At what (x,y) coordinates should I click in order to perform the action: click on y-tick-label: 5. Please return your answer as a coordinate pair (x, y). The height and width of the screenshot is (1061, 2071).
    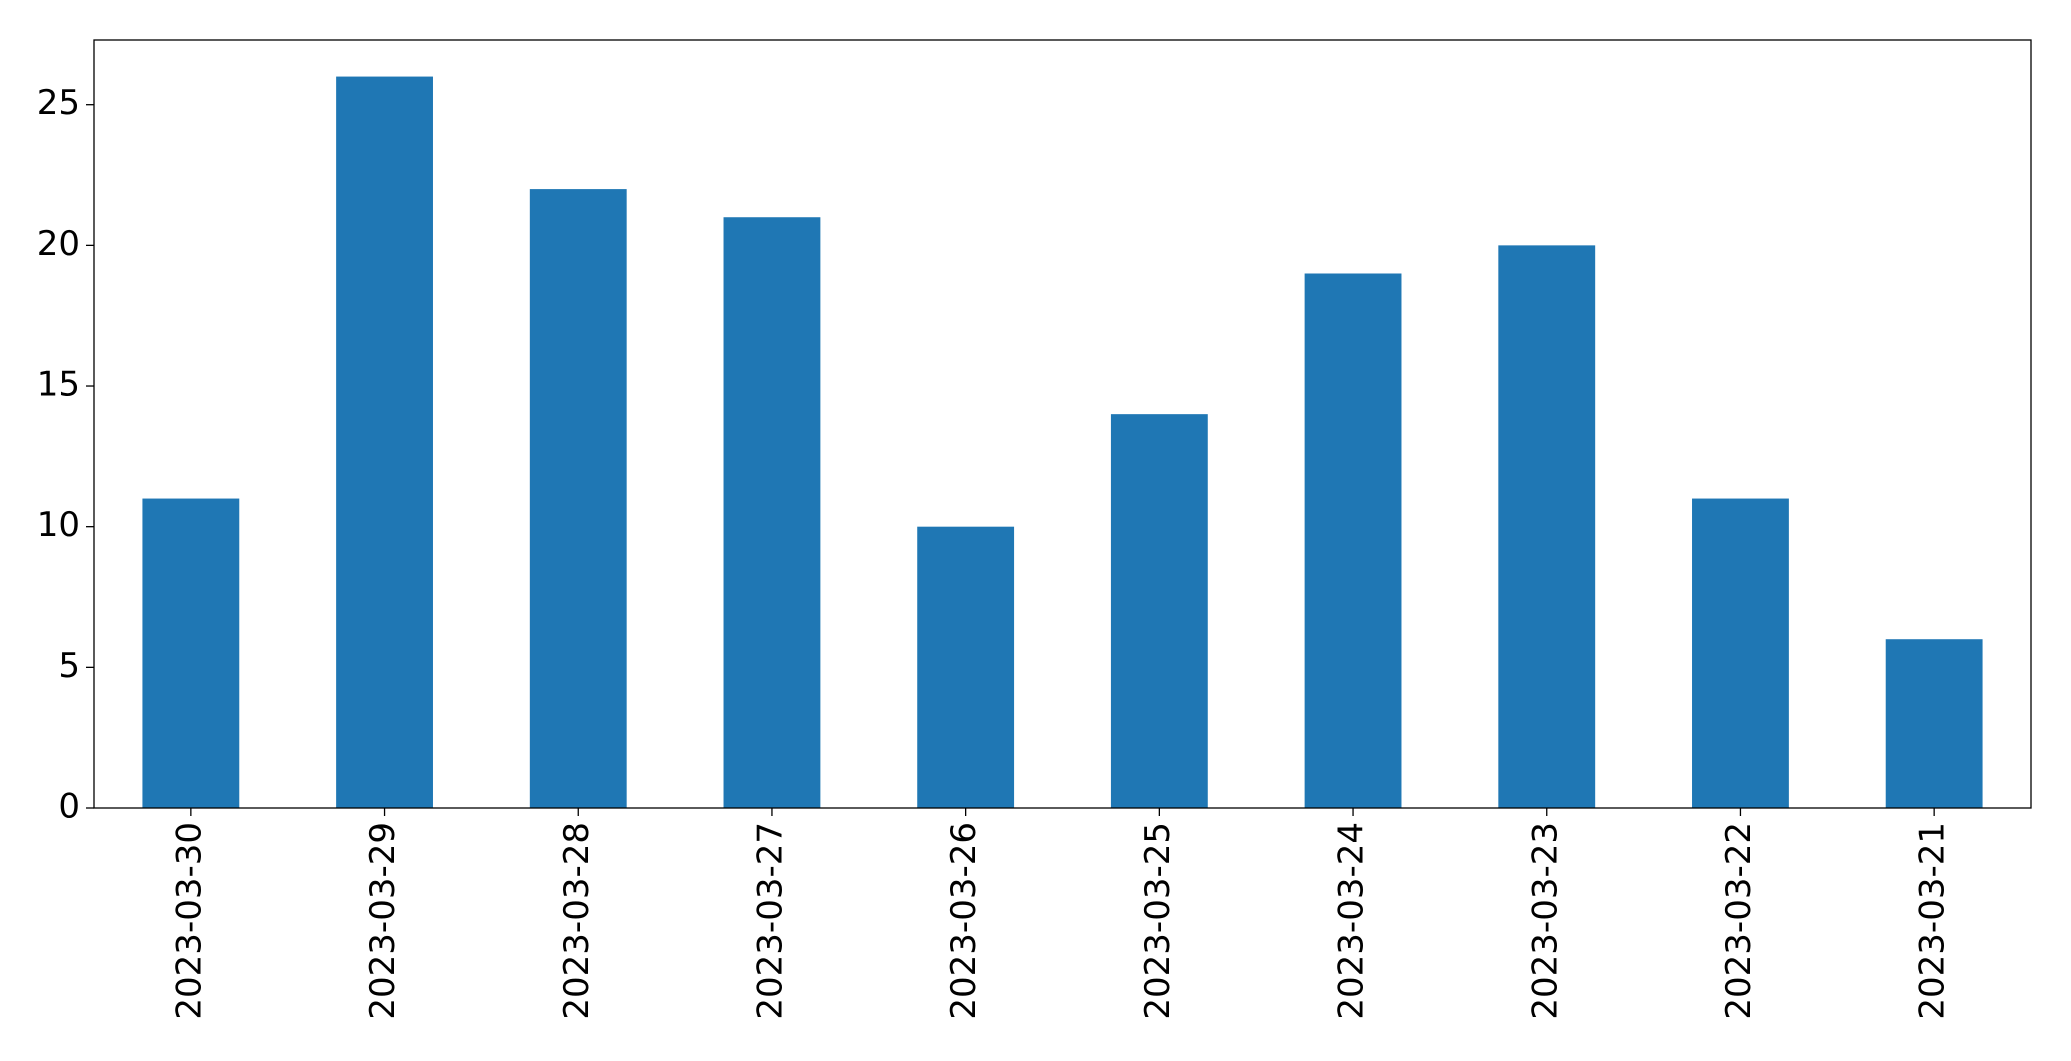
    Looking at the image, I should click on (69, 666).